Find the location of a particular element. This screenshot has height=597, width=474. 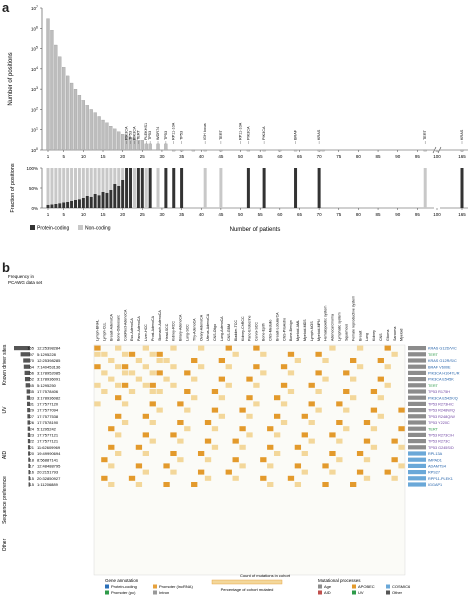

x-tick-label-bottom: 65 is located at coordinates (300, 214).